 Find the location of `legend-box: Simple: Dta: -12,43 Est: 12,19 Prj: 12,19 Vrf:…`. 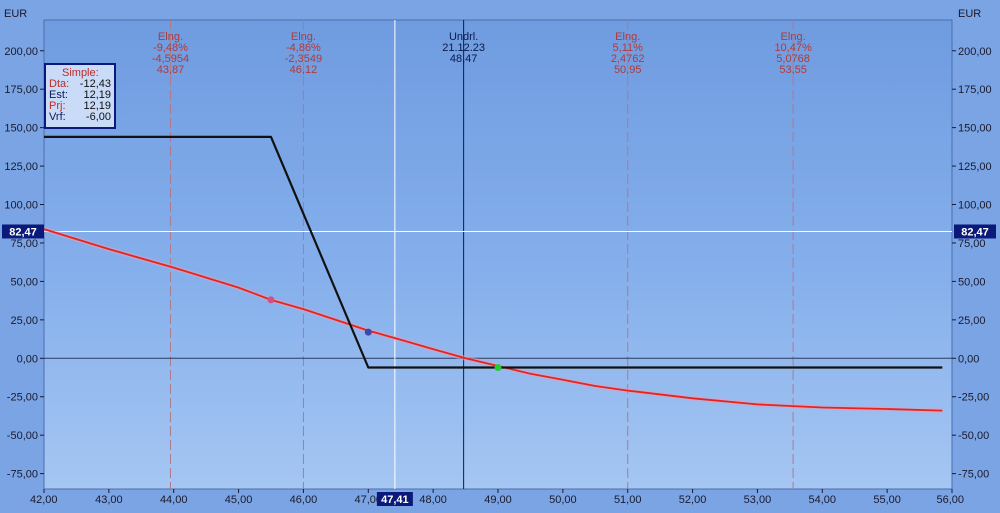

legend-box: Simple: Dta: -12,43 Est: 12,19 Prj: 12,19 Vrf:… is located at coordinates (80, 96).